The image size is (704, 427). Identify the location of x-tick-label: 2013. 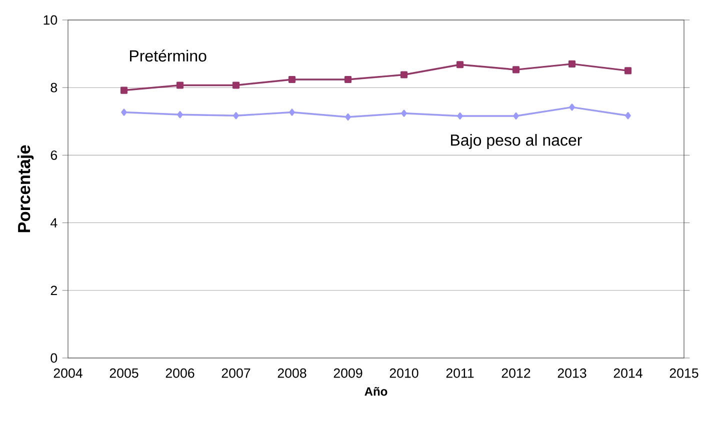
(572, 373).